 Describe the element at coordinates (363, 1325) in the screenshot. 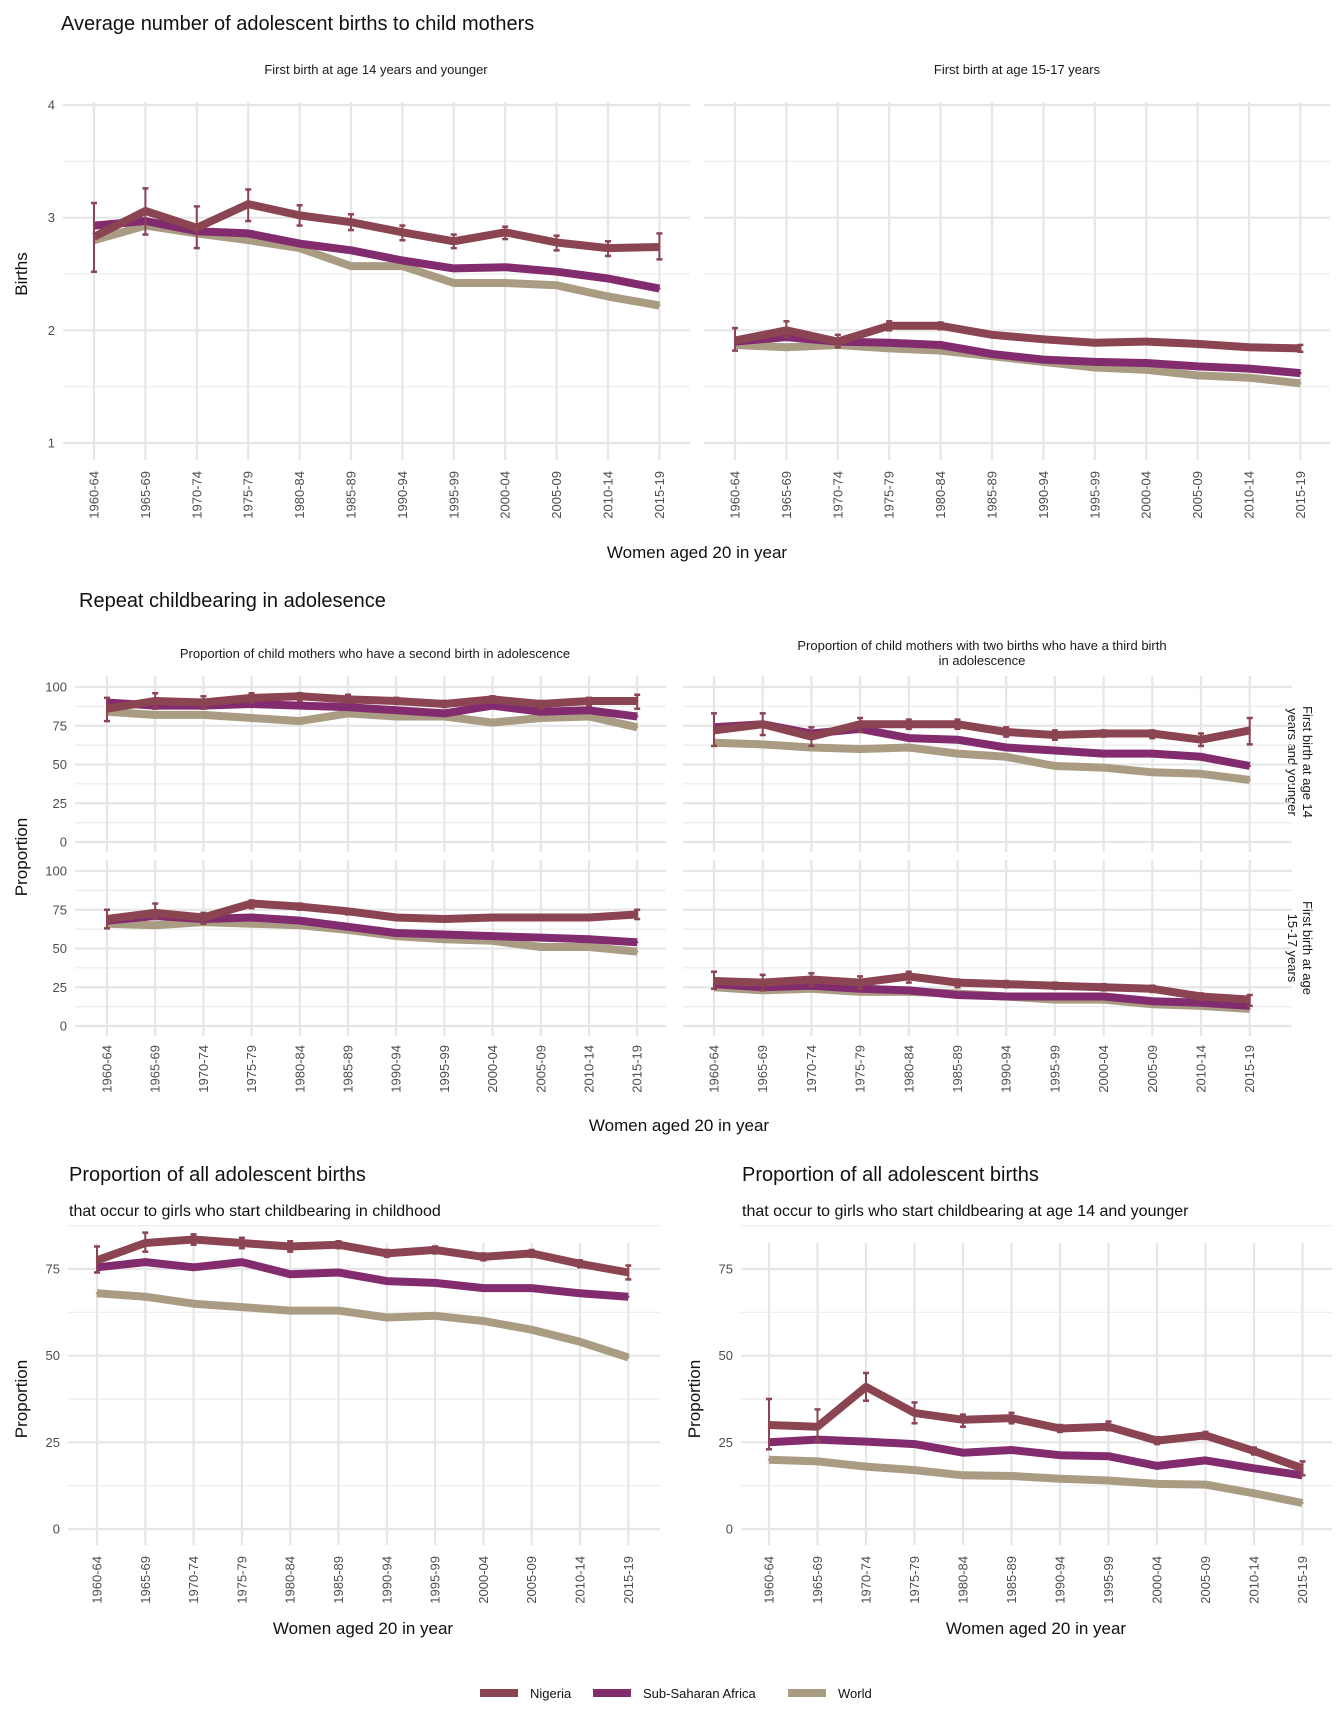

I see `series-line-world` at that location.